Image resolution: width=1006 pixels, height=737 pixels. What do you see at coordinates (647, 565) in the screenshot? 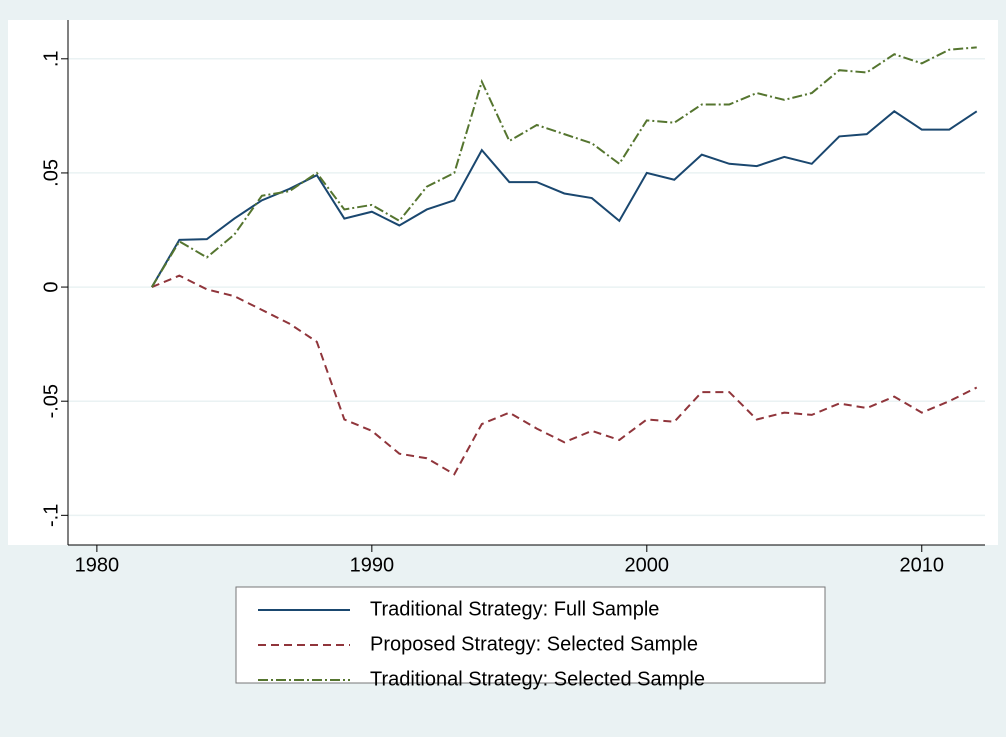
I see `x-tick-label: 2000` at bounding box center [647, 565].